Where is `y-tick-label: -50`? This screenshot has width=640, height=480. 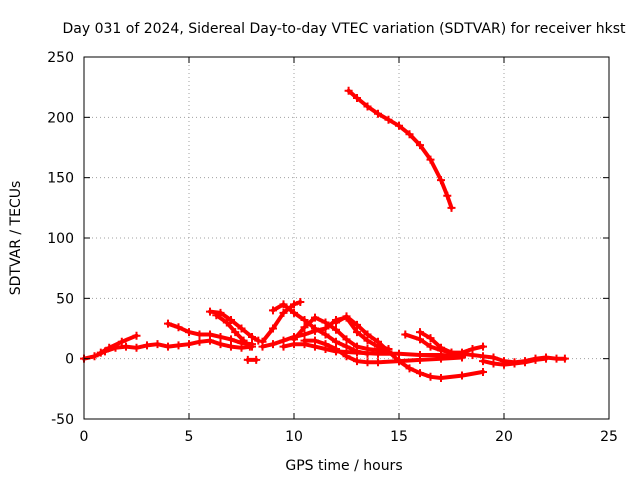 y-tick-label: -50 is located at coordinates (62, 420).